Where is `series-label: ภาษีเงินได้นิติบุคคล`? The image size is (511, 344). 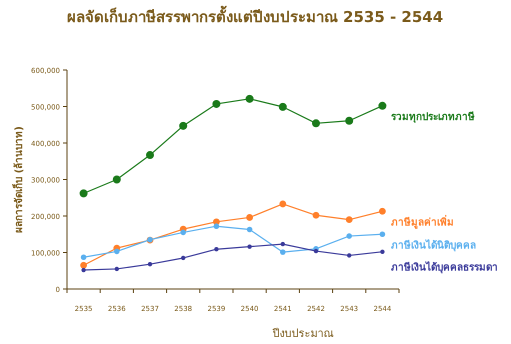
series-label: ภาษีเงินได้นิติบุคคล is located at coordinates (433, 245).